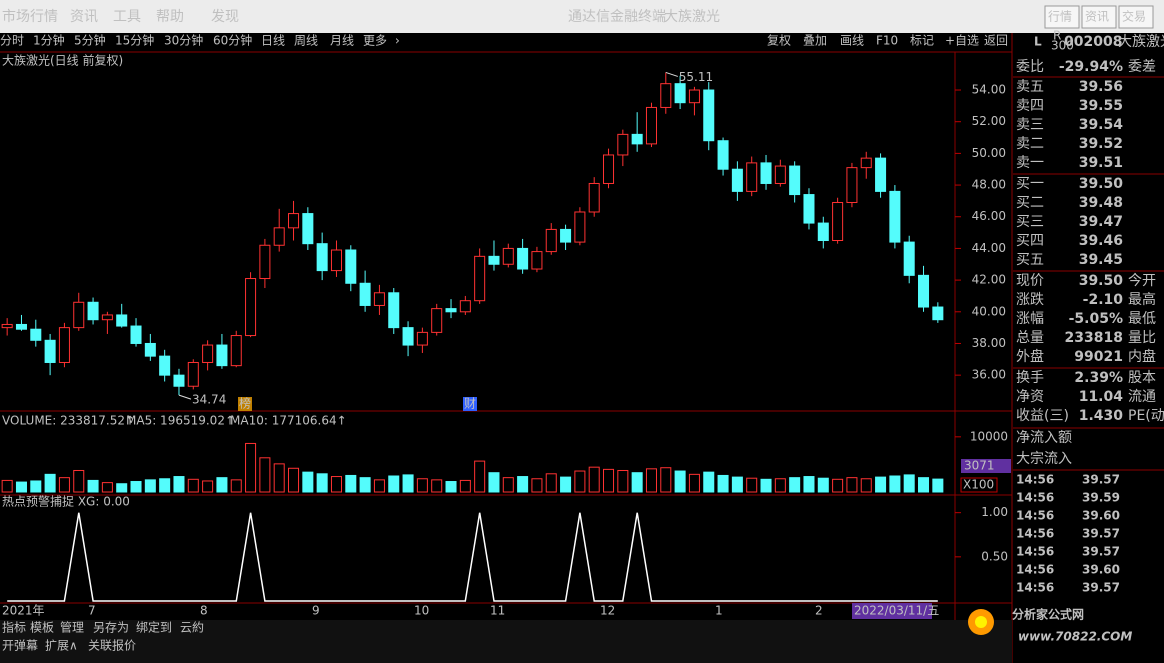  Describe the element at coordinates (375, 41) in the screenshot. I see `period-tab: 更多` at that location.